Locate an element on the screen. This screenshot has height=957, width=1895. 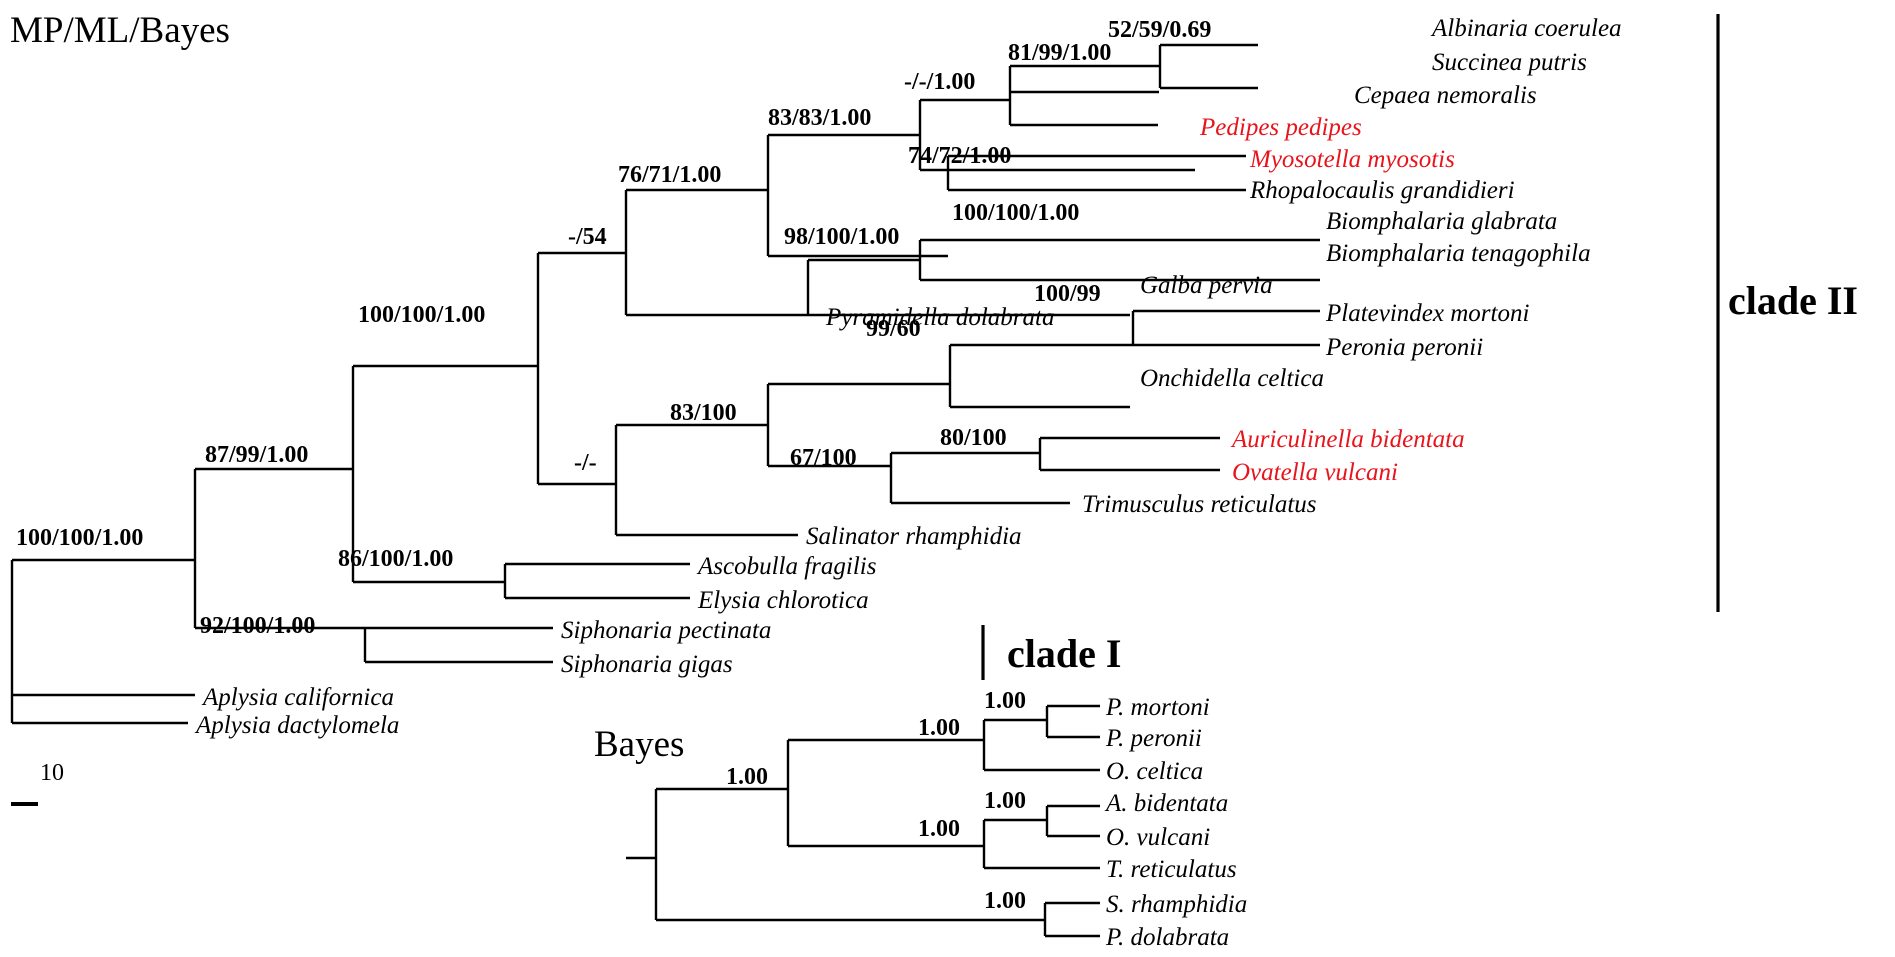
support-value: 87/99/1.00 is located at coordinates (256, 455).